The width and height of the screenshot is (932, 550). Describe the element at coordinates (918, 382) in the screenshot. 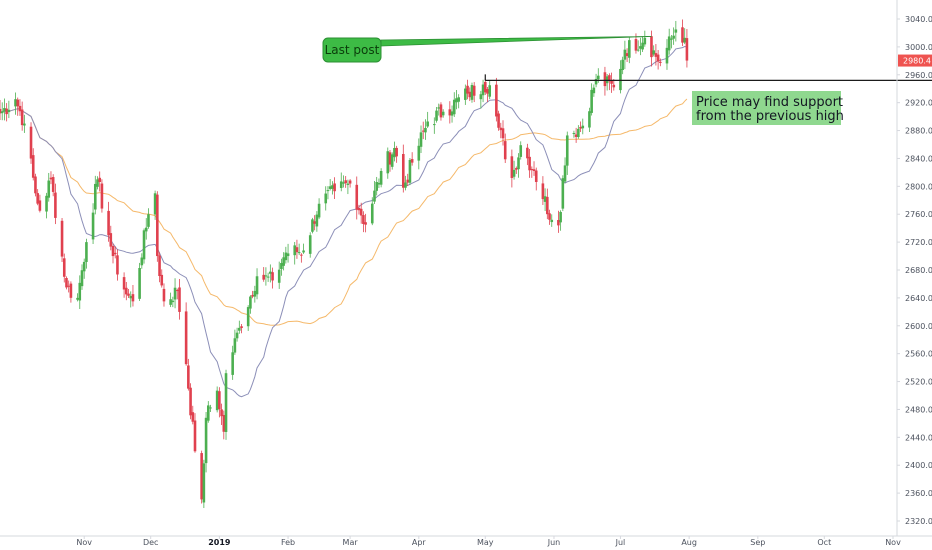

I see `y-tick-label: 2520.0` at that location.